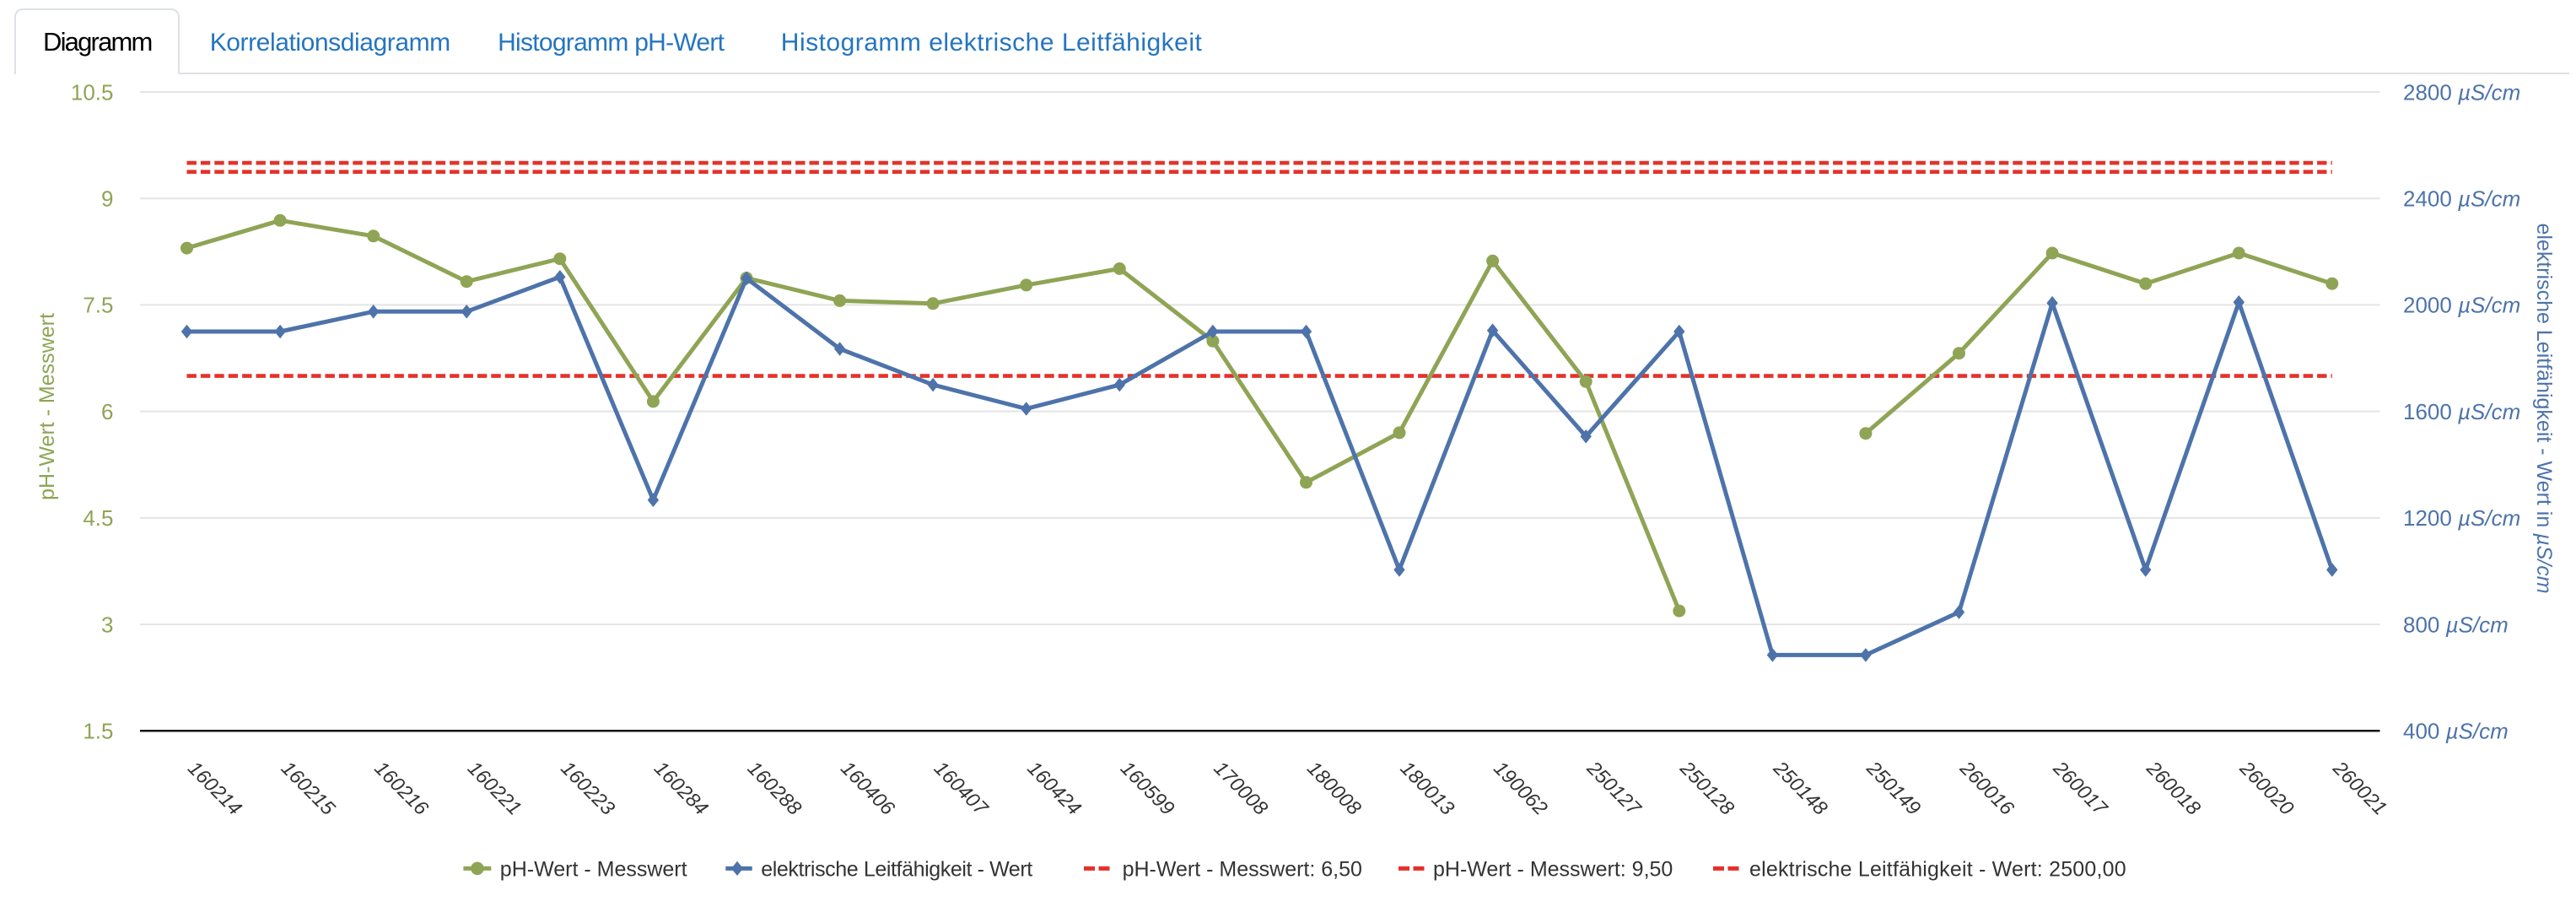 The image size is (2576, 912). I want to click on svg-text: 250149, so click(1894, 787).